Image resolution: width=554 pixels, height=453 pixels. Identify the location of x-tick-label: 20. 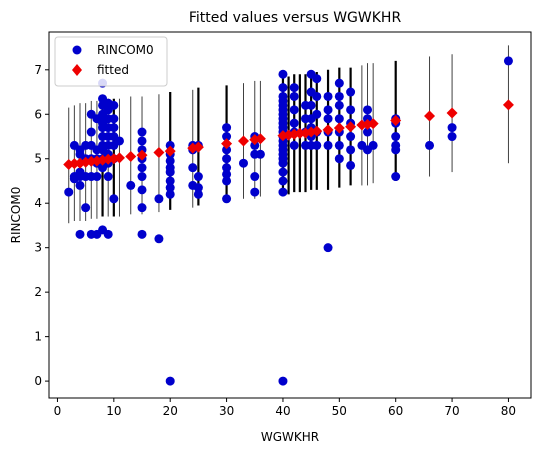
(170, 411).